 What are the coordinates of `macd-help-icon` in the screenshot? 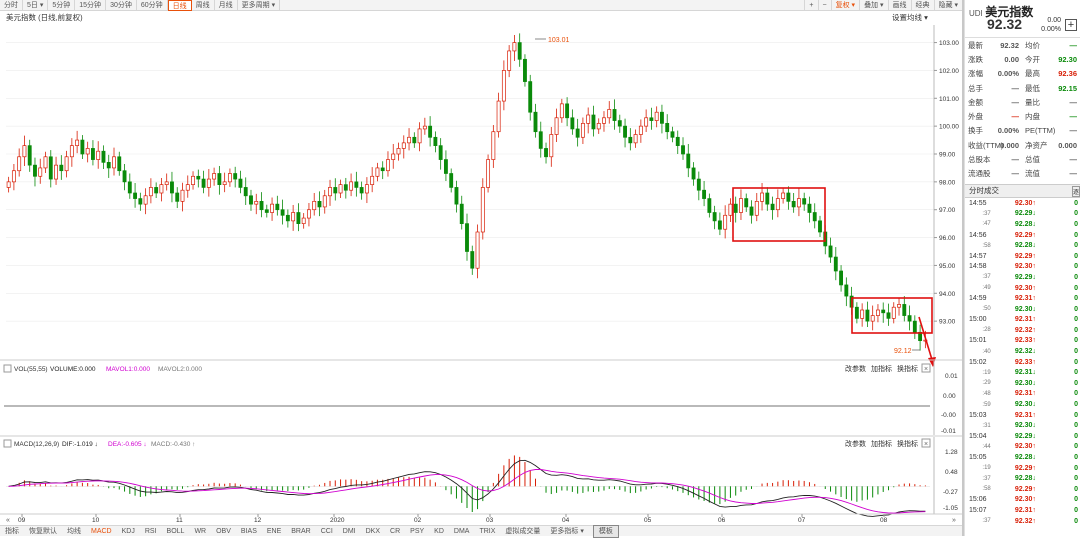 It's located at (7, 443).